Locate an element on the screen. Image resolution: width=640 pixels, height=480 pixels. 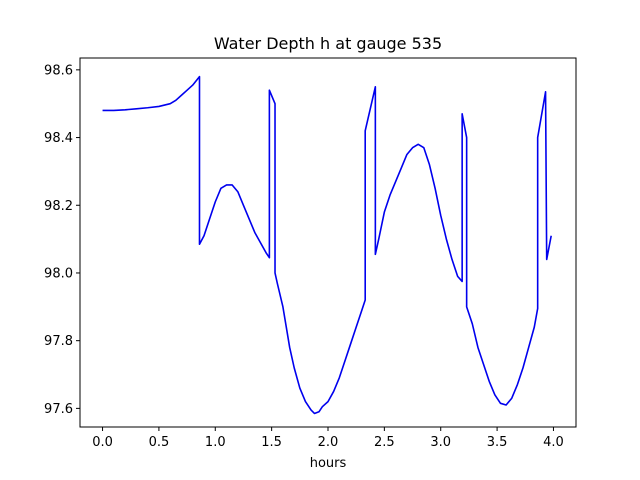
y-tick-label: 97.8 is located at coordinates (58, 341).